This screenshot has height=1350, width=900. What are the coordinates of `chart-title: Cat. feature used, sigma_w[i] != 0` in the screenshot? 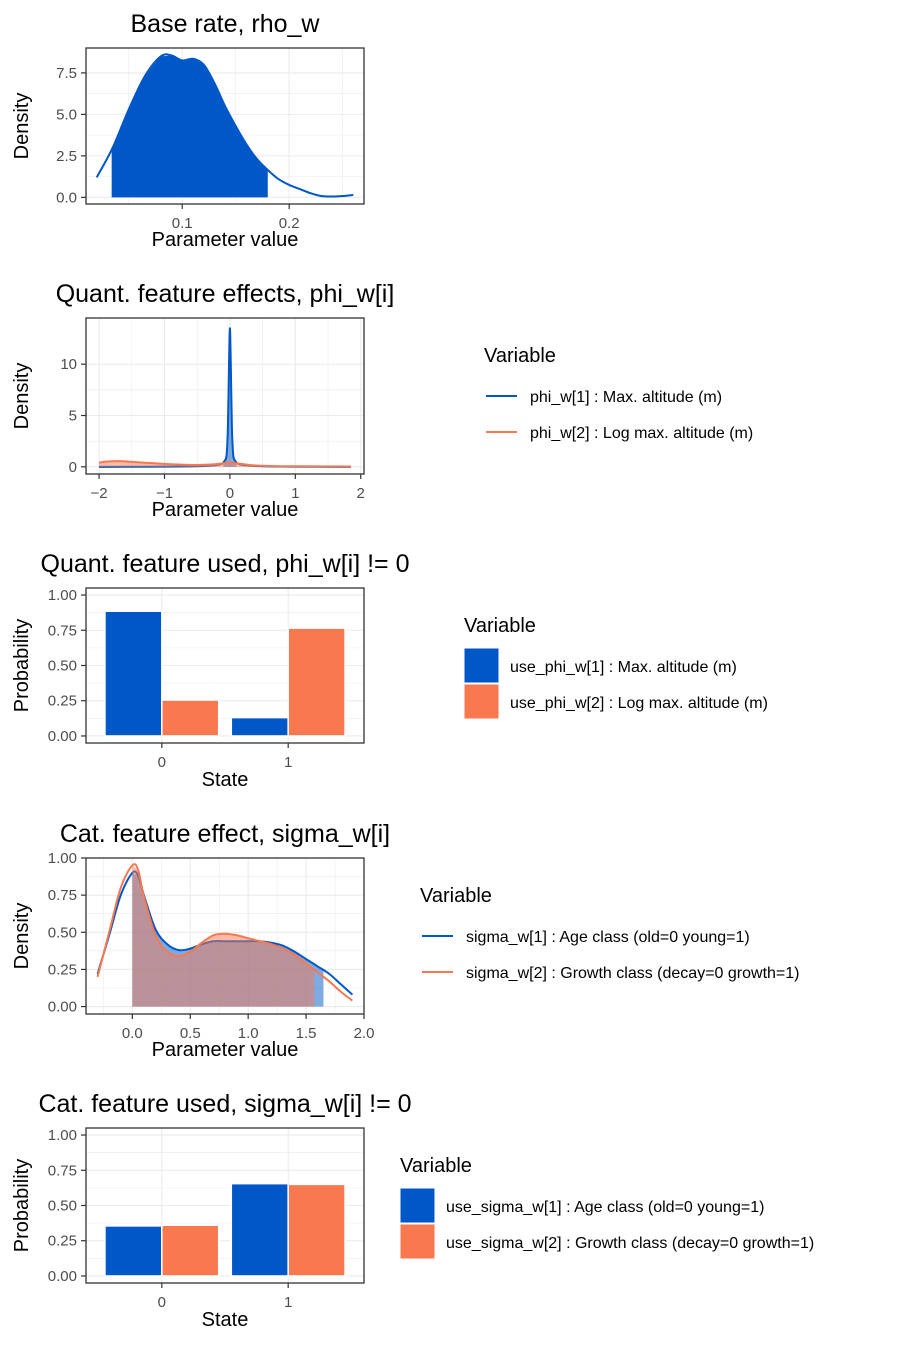 It's located at (224, 1104).